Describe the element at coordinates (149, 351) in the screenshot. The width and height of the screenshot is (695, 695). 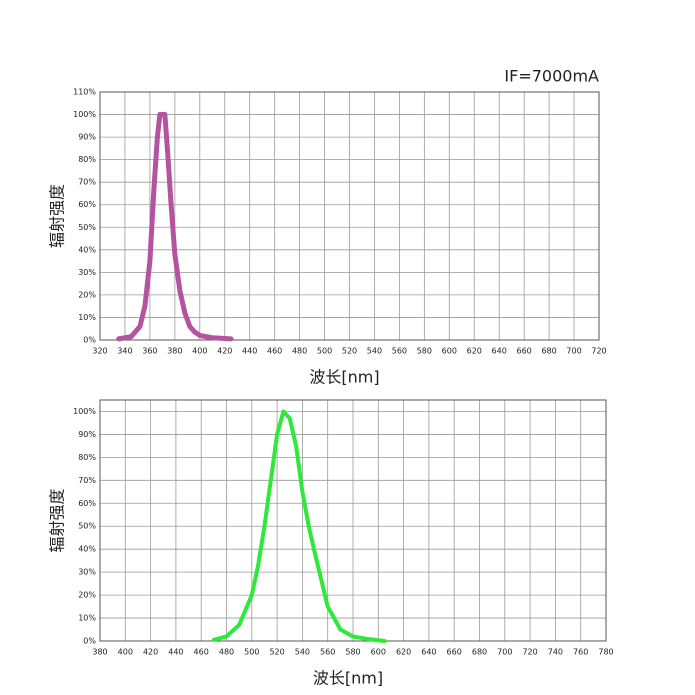
I see `x-tick-label: 360` at that location.